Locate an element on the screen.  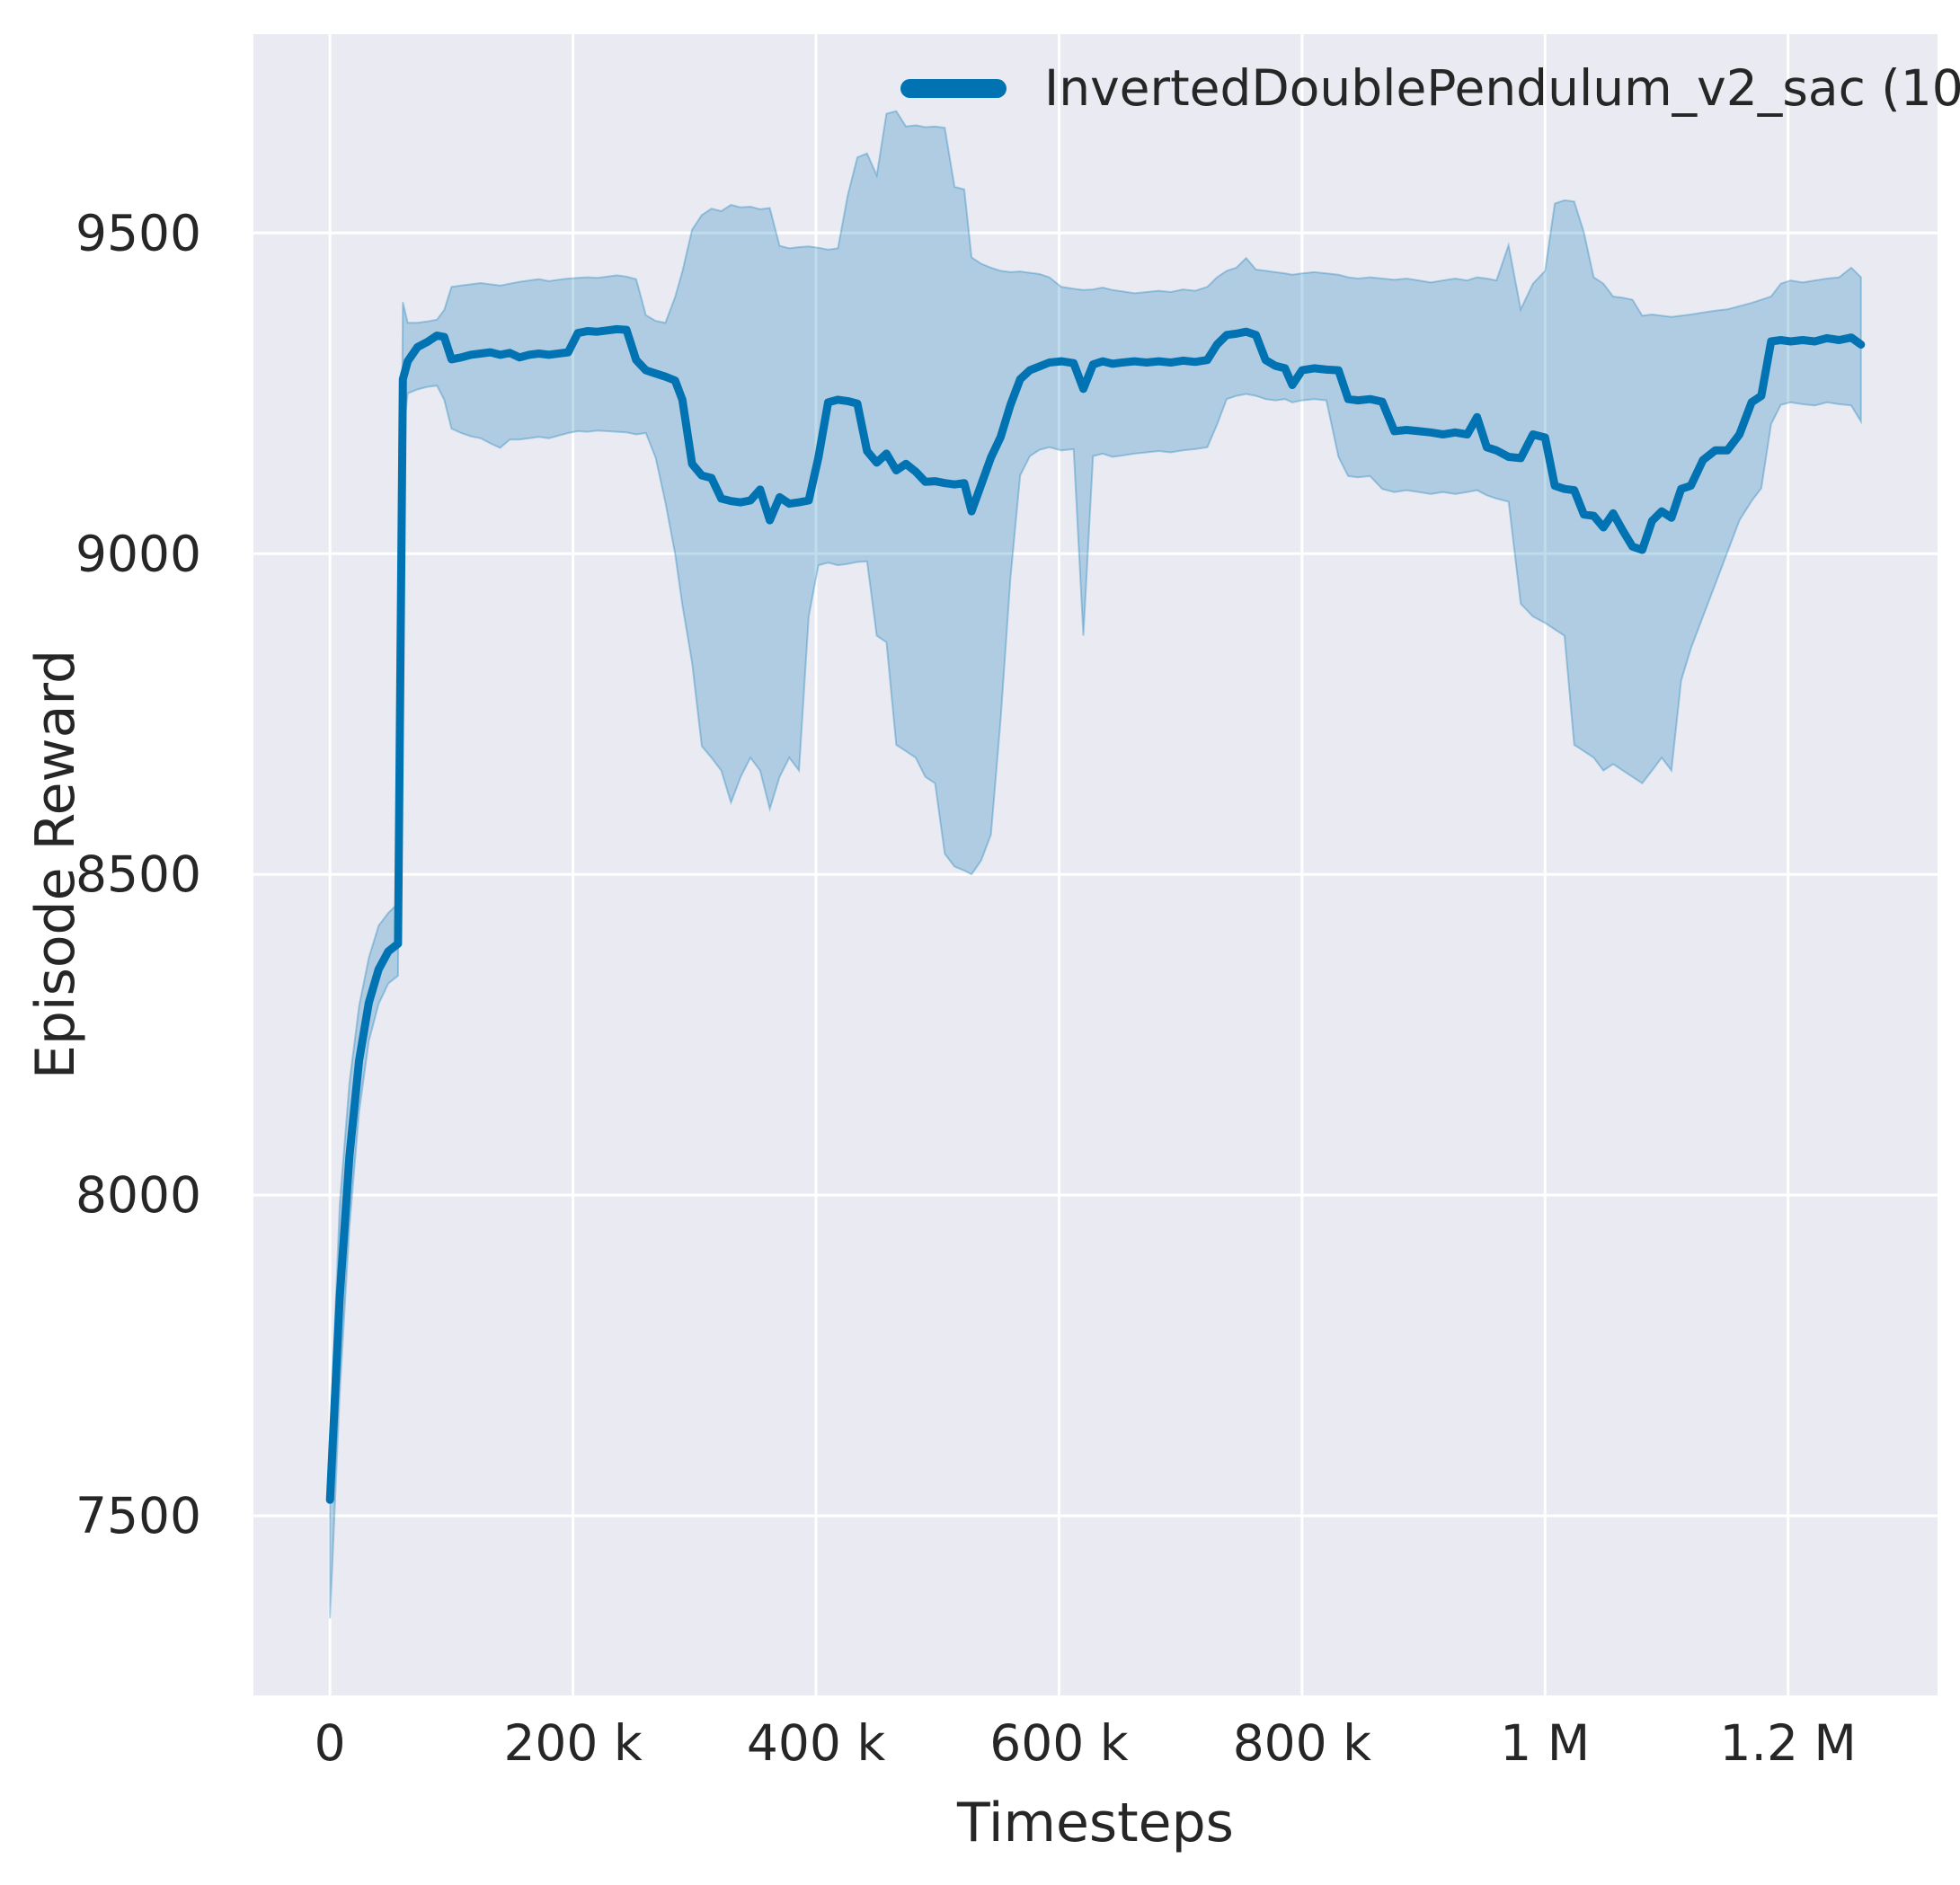
x-tick-label: 1.2 M is located at coordinates (1787, 1743).